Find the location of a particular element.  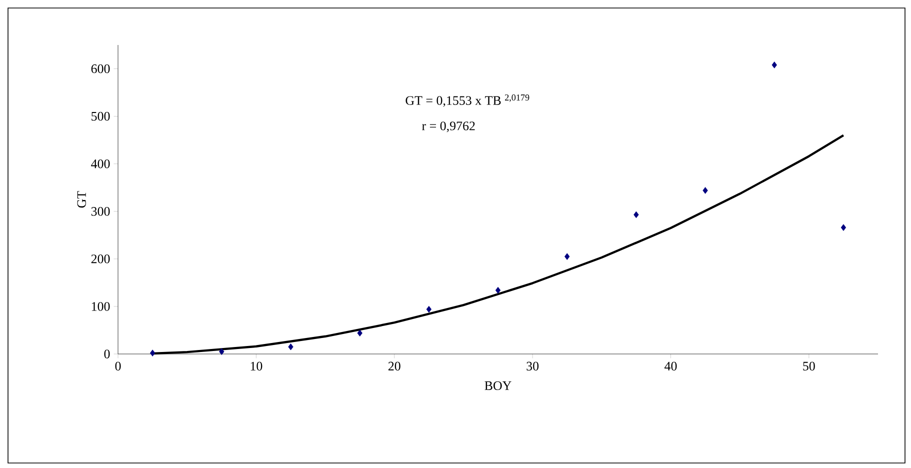

x-tick-label: 10 is located at coordinates (256, 366).